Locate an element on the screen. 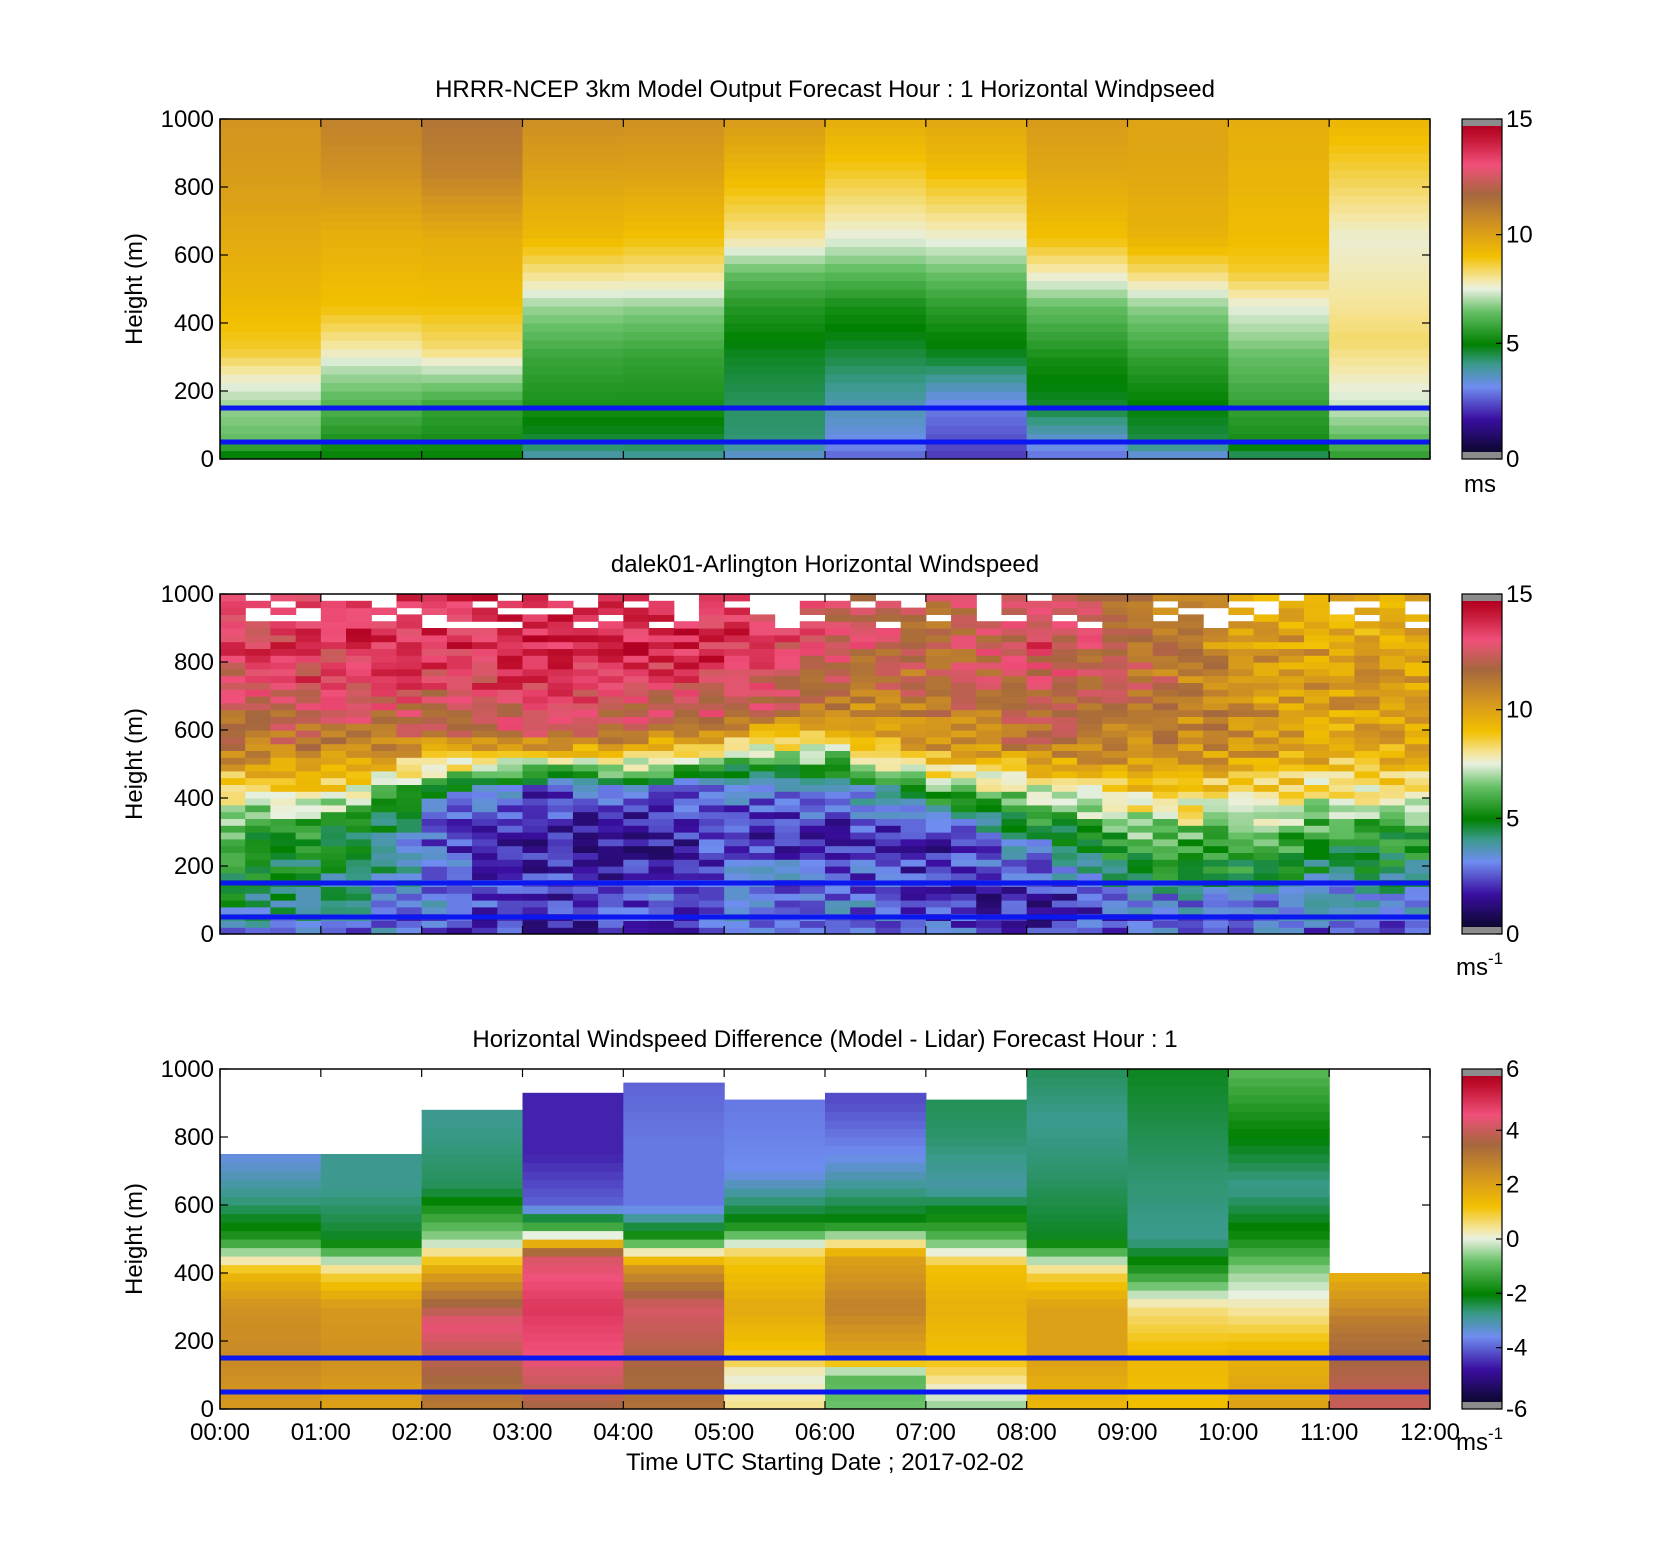 The image size is (1680, 1561). model-colorbar-tick-label: 0 is located at coordinates (1512, 459).